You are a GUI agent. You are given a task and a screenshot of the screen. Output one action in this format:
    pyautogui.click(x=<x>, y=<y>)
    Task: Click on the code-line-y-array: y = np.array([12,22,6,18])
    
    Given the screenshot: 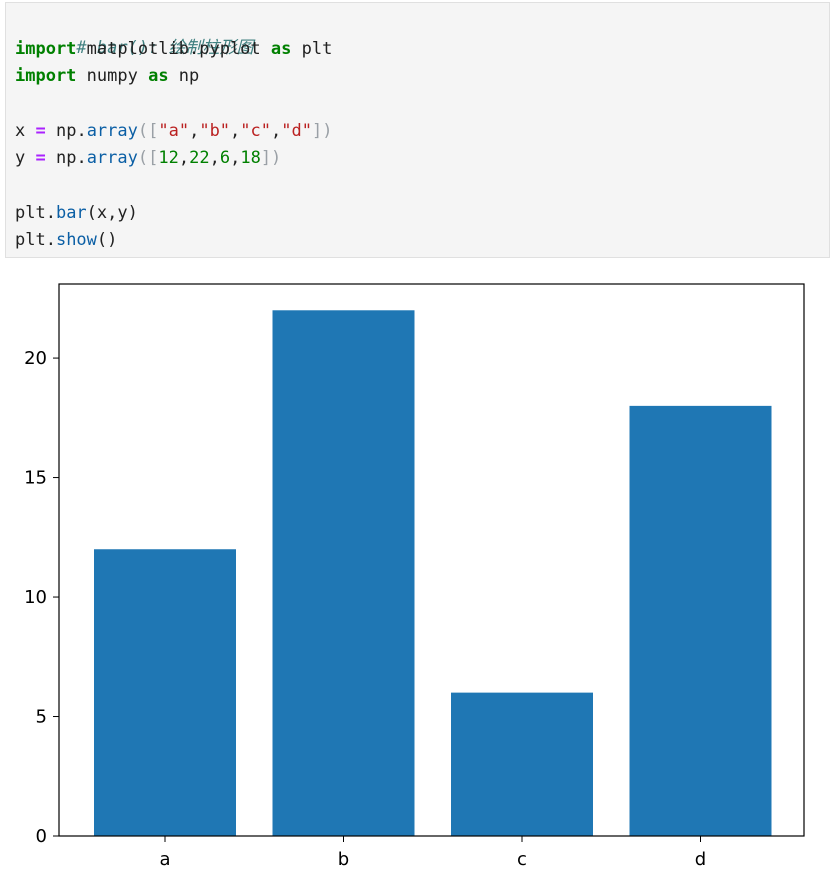 What is the action you would take?
    pyautogui.click(x=148, y=158)
    